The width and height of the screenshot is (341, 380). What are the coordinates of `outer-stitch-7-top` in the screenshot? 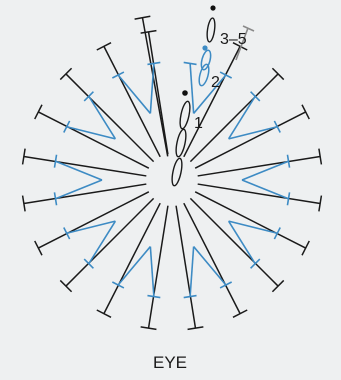 It's located at (305, 248).